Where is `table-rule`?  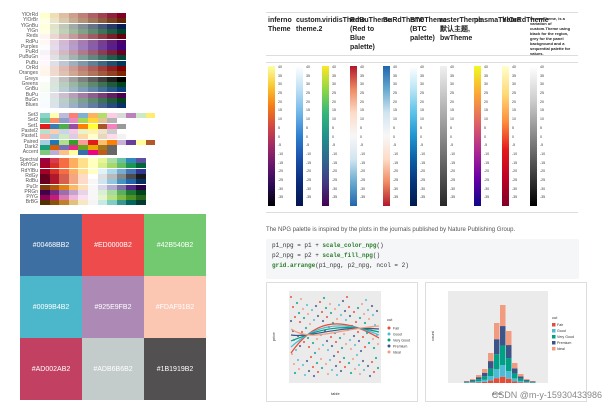 table-rule is located at coordinates (422, 62).